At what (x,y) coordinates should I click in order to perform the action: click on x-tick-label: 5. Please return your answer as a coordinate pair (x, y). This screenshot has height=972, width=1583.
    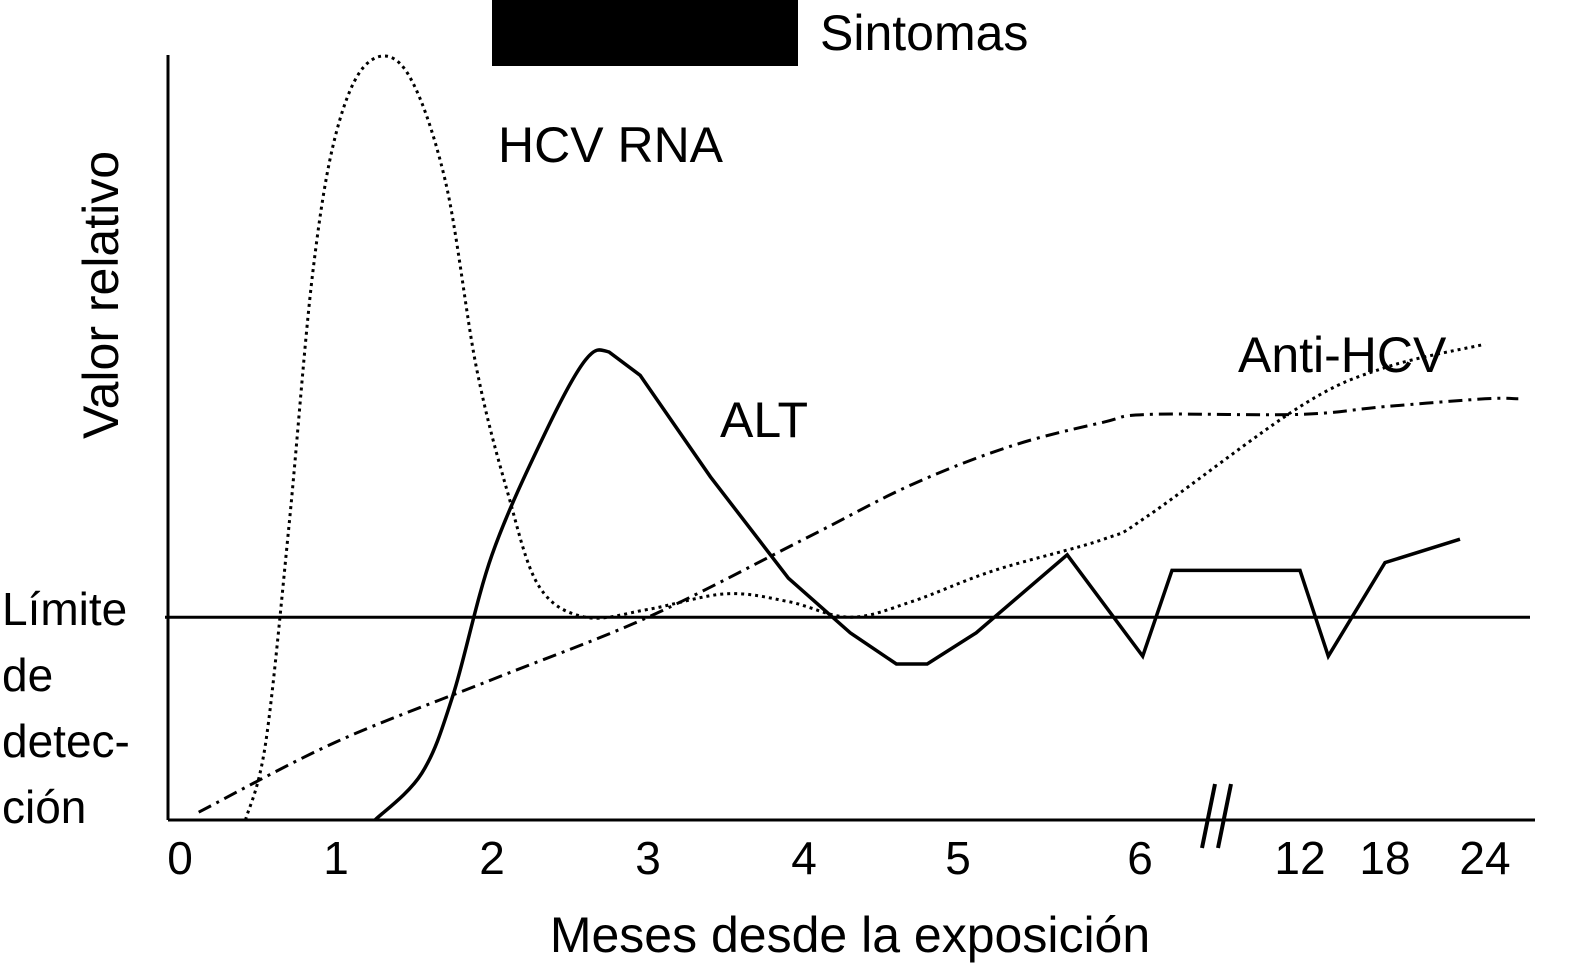
    Looking at the image, I should click on (958, 858).